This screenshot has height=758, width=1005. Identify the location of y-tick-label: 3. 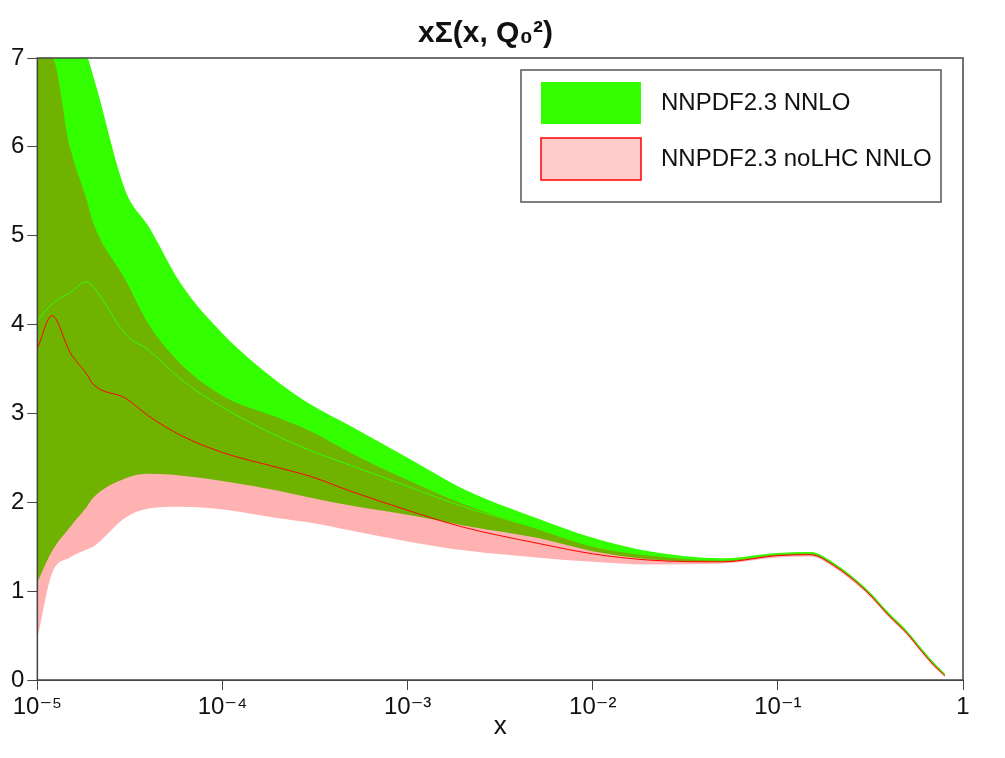
(17, 412).